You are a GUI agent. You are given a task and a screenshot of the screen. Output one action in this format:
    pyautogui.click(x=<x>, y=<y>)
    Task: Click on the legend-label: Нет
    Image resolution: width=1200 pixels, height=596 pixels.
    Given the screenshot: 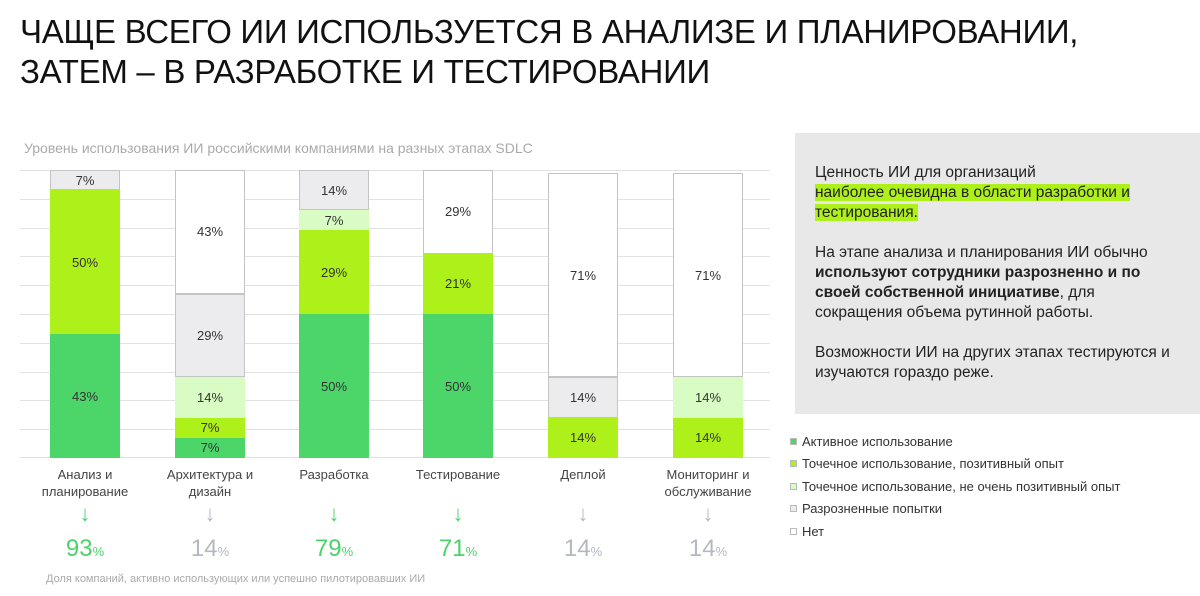 What is the action you would take?
    pyautogui.click(x=813, y=531)
    